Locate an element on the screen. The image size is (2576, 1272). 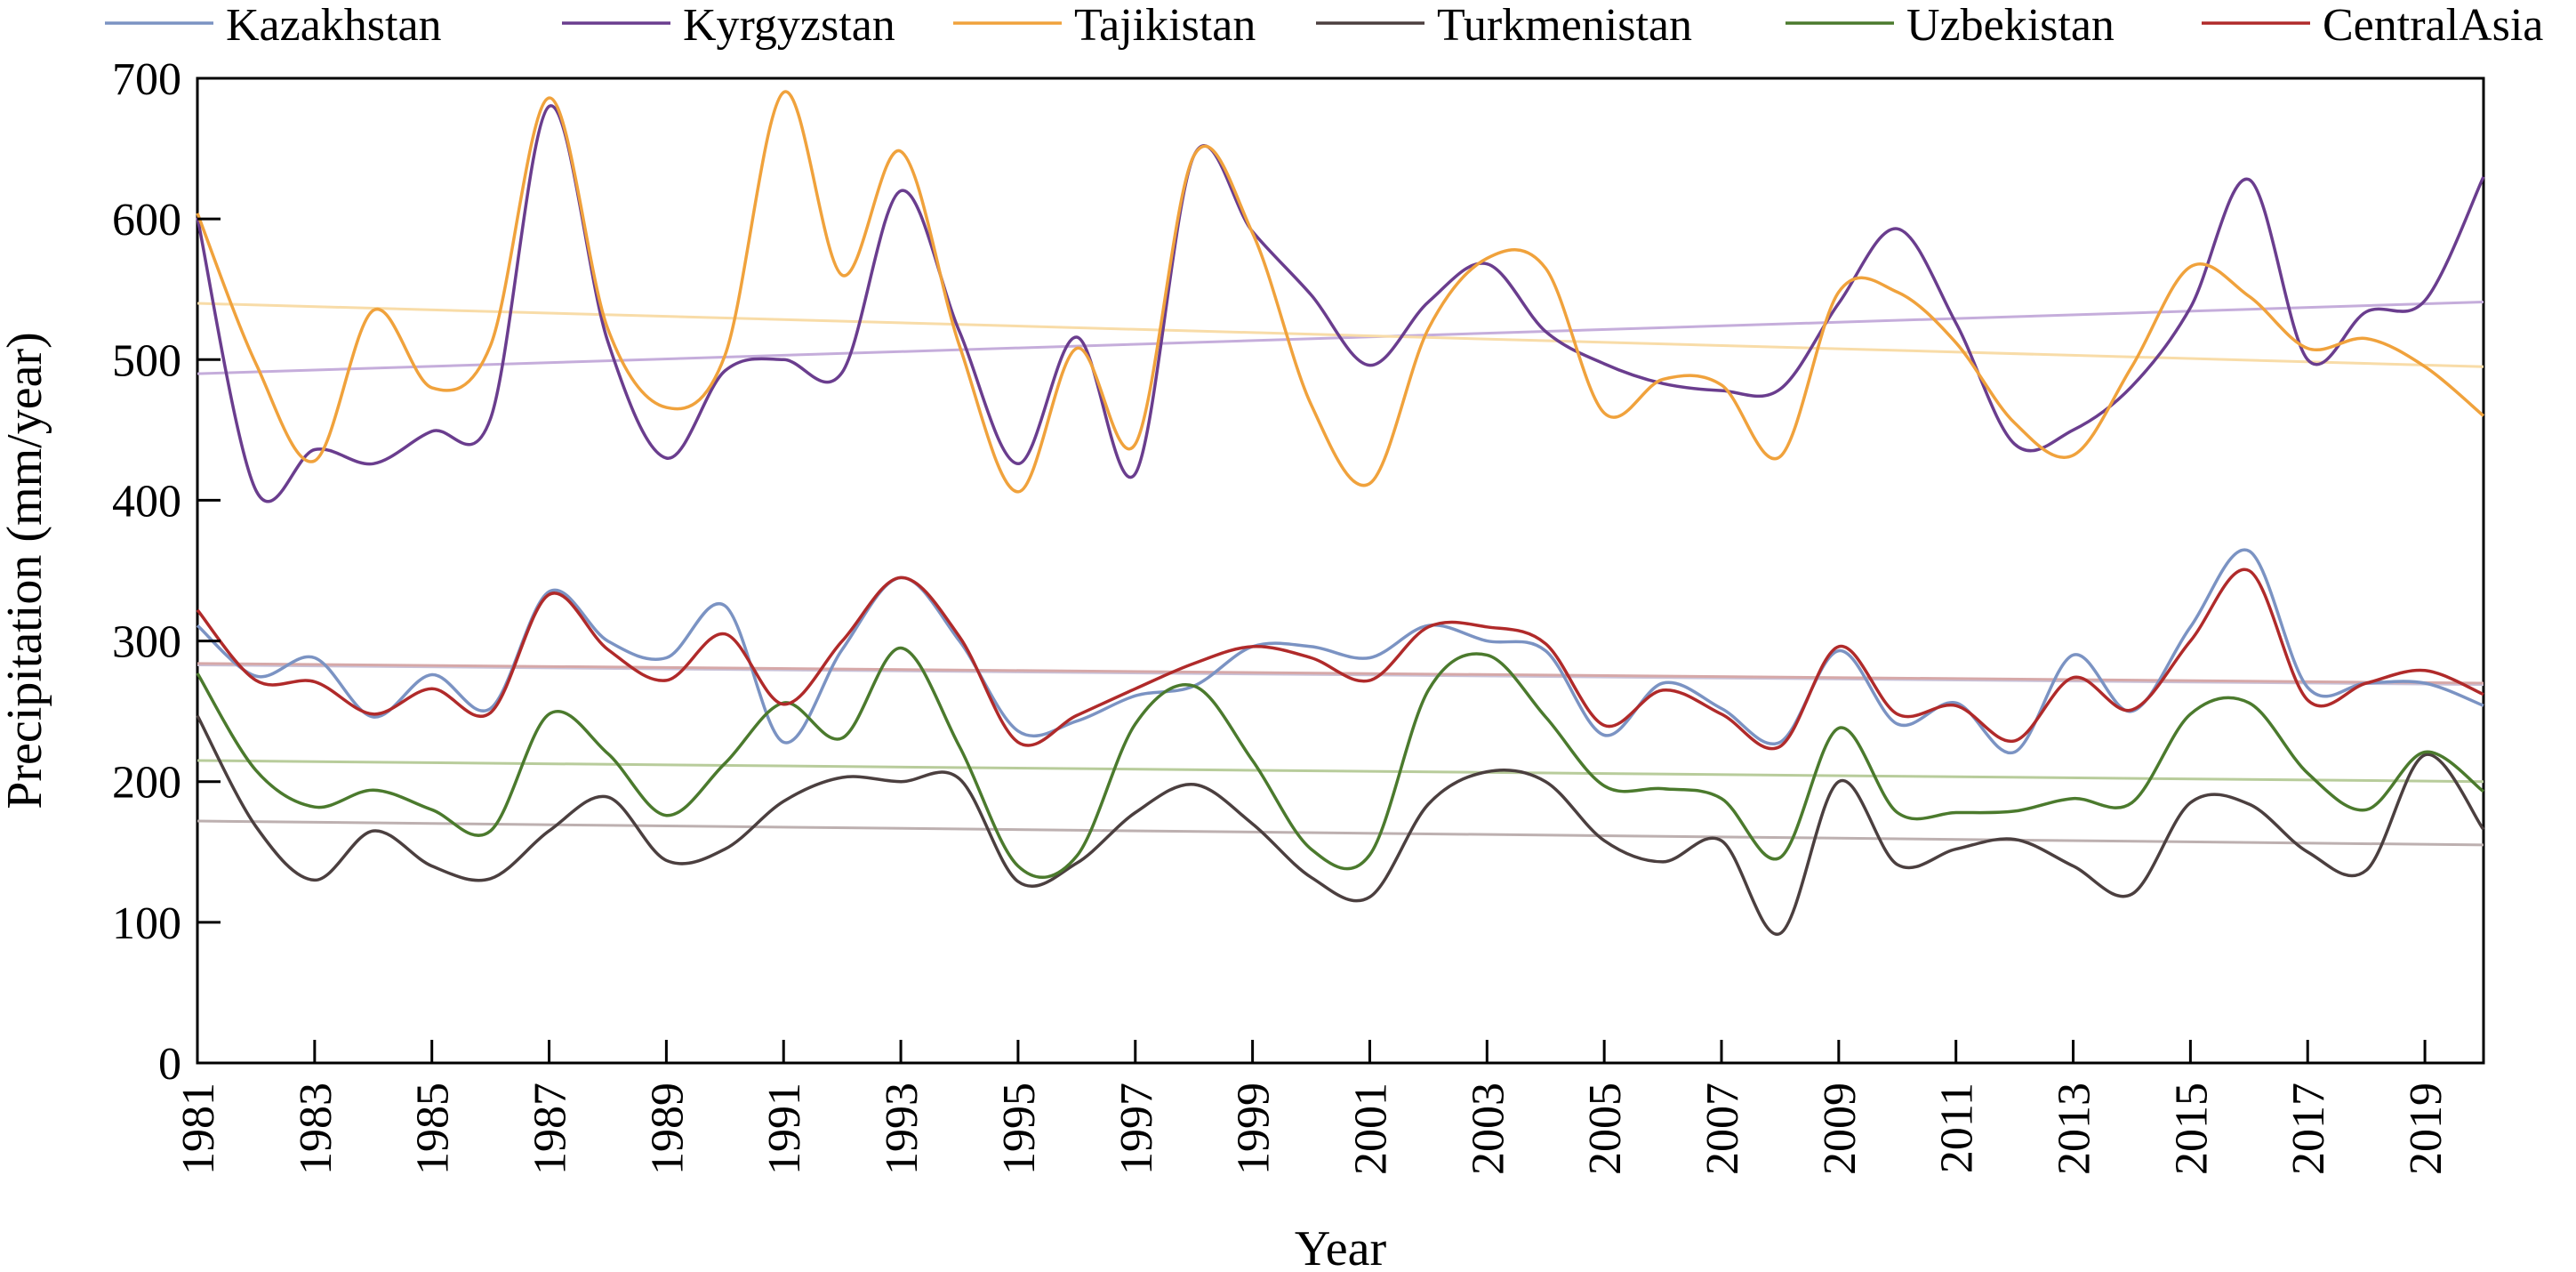
y-tick-label: 100 is located at coordinates (146, 923).